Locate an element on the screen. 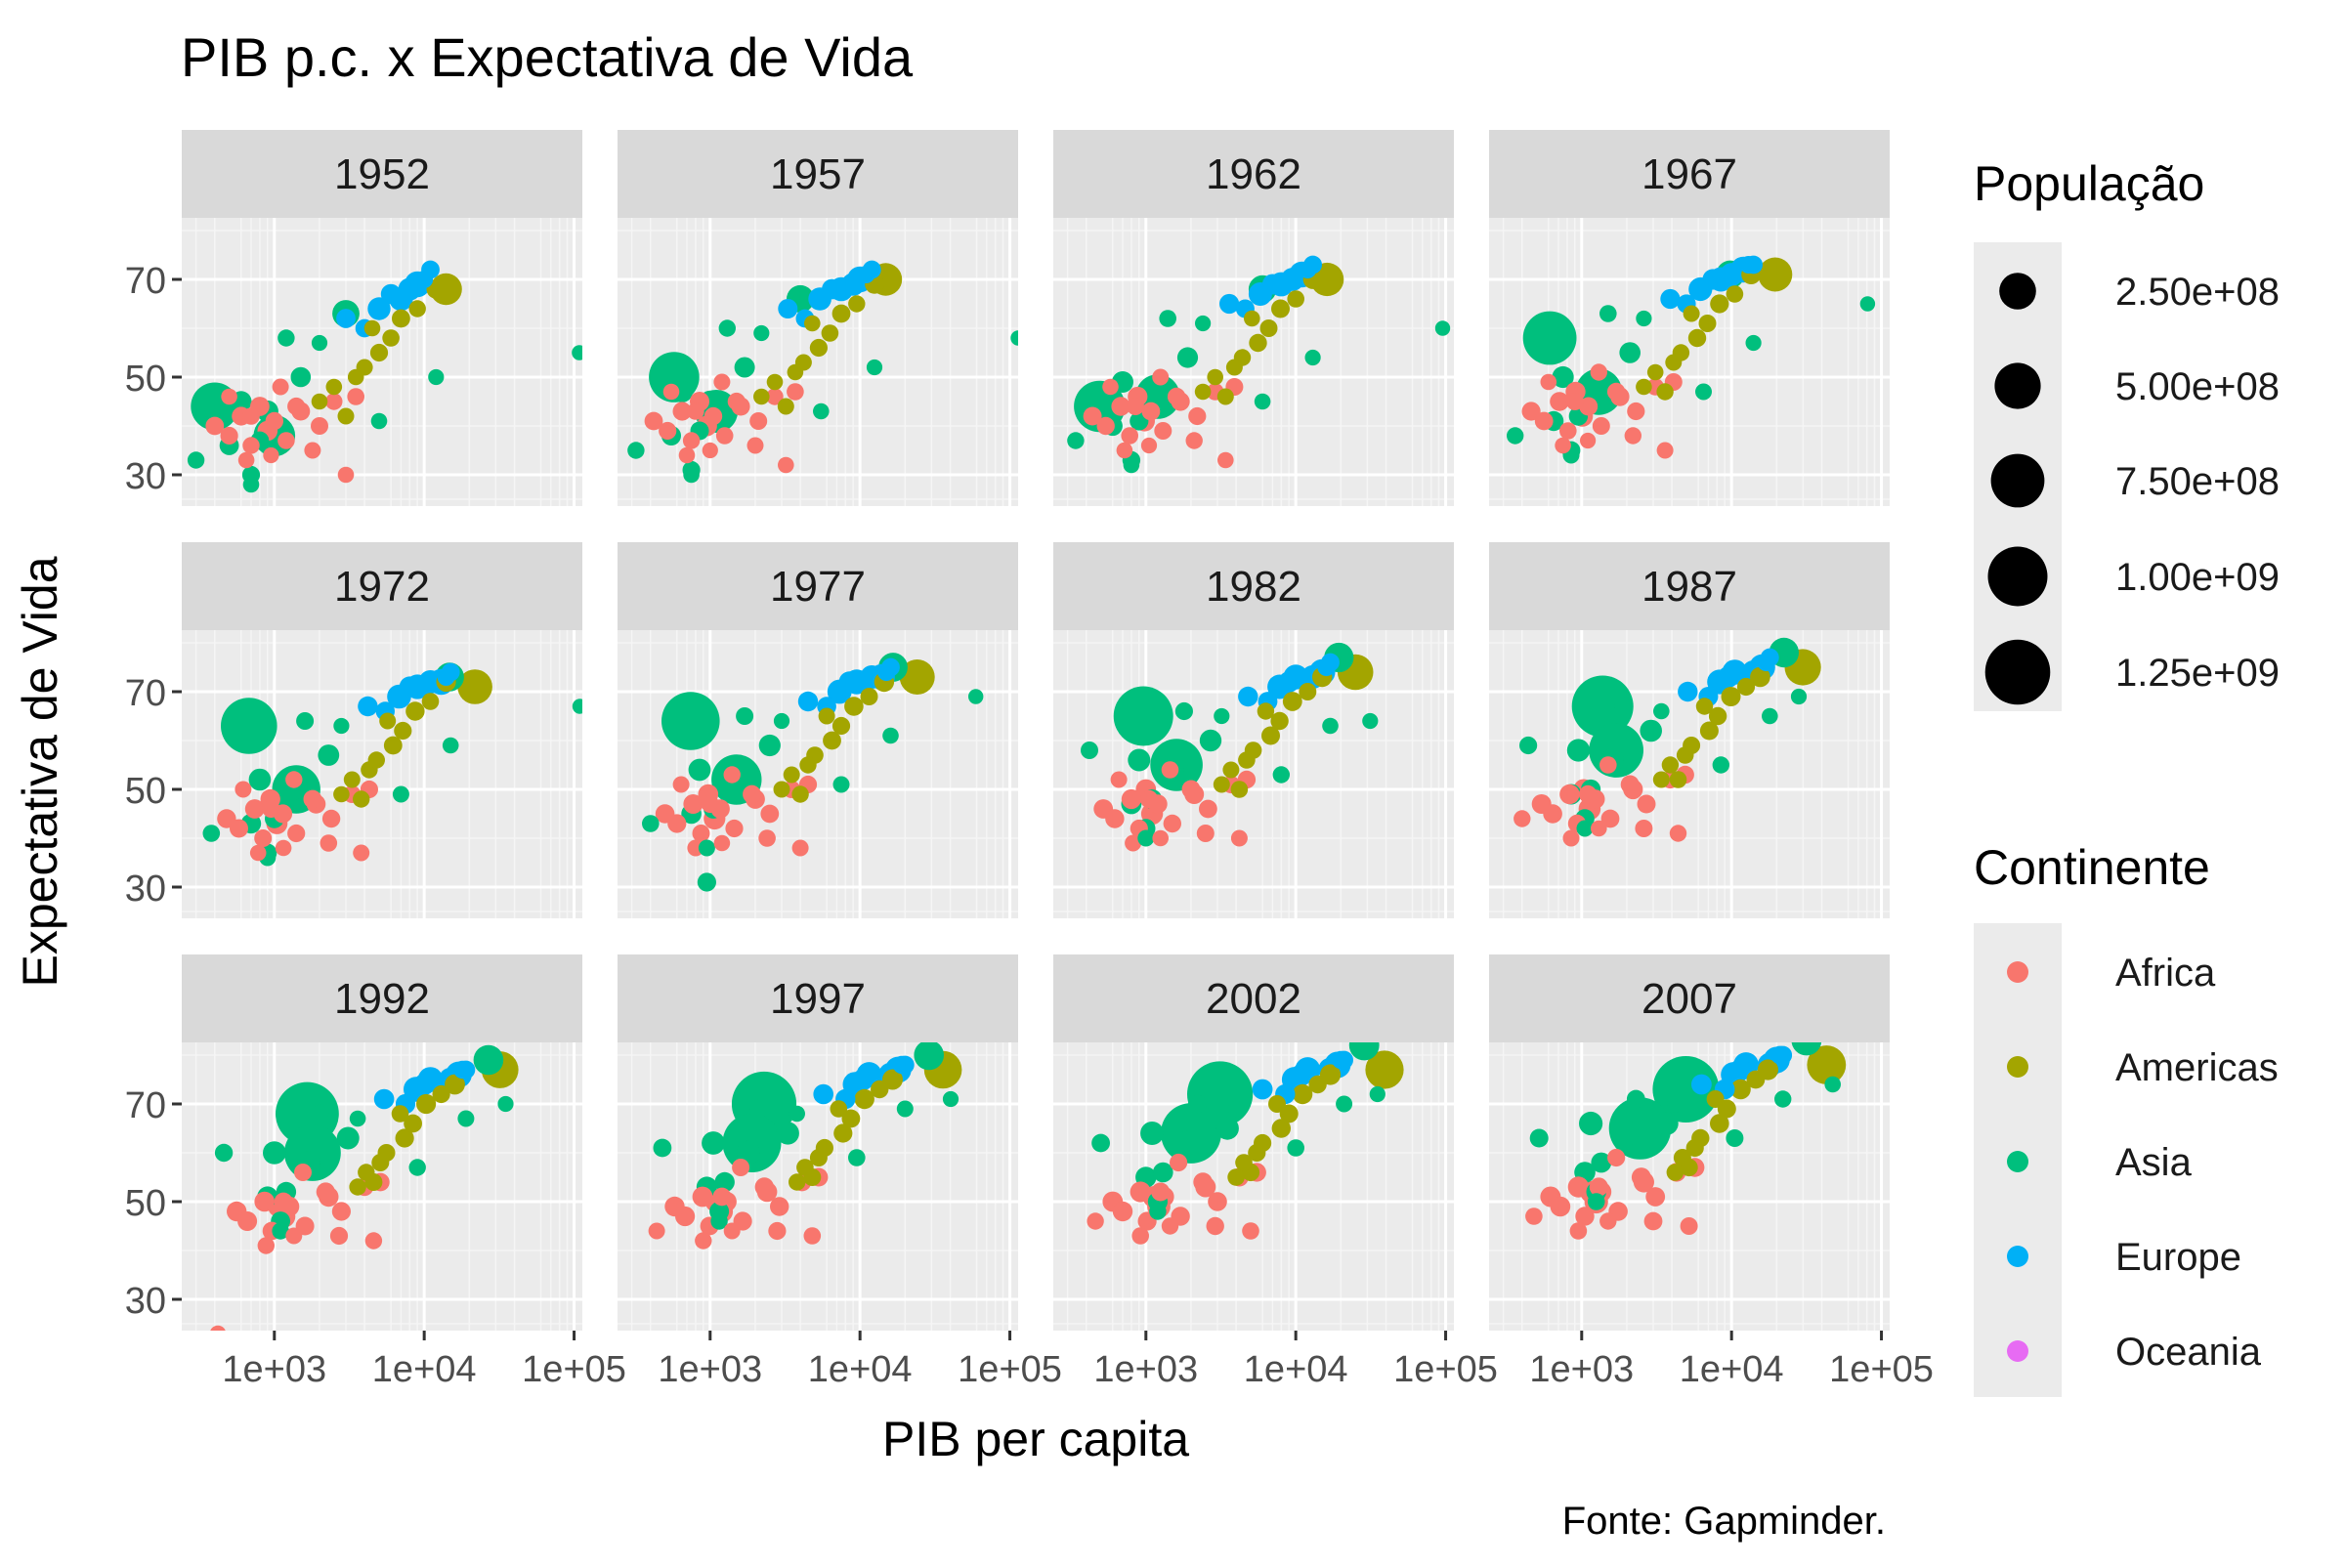  size-legend-key is located at coordinates (2017, 576).